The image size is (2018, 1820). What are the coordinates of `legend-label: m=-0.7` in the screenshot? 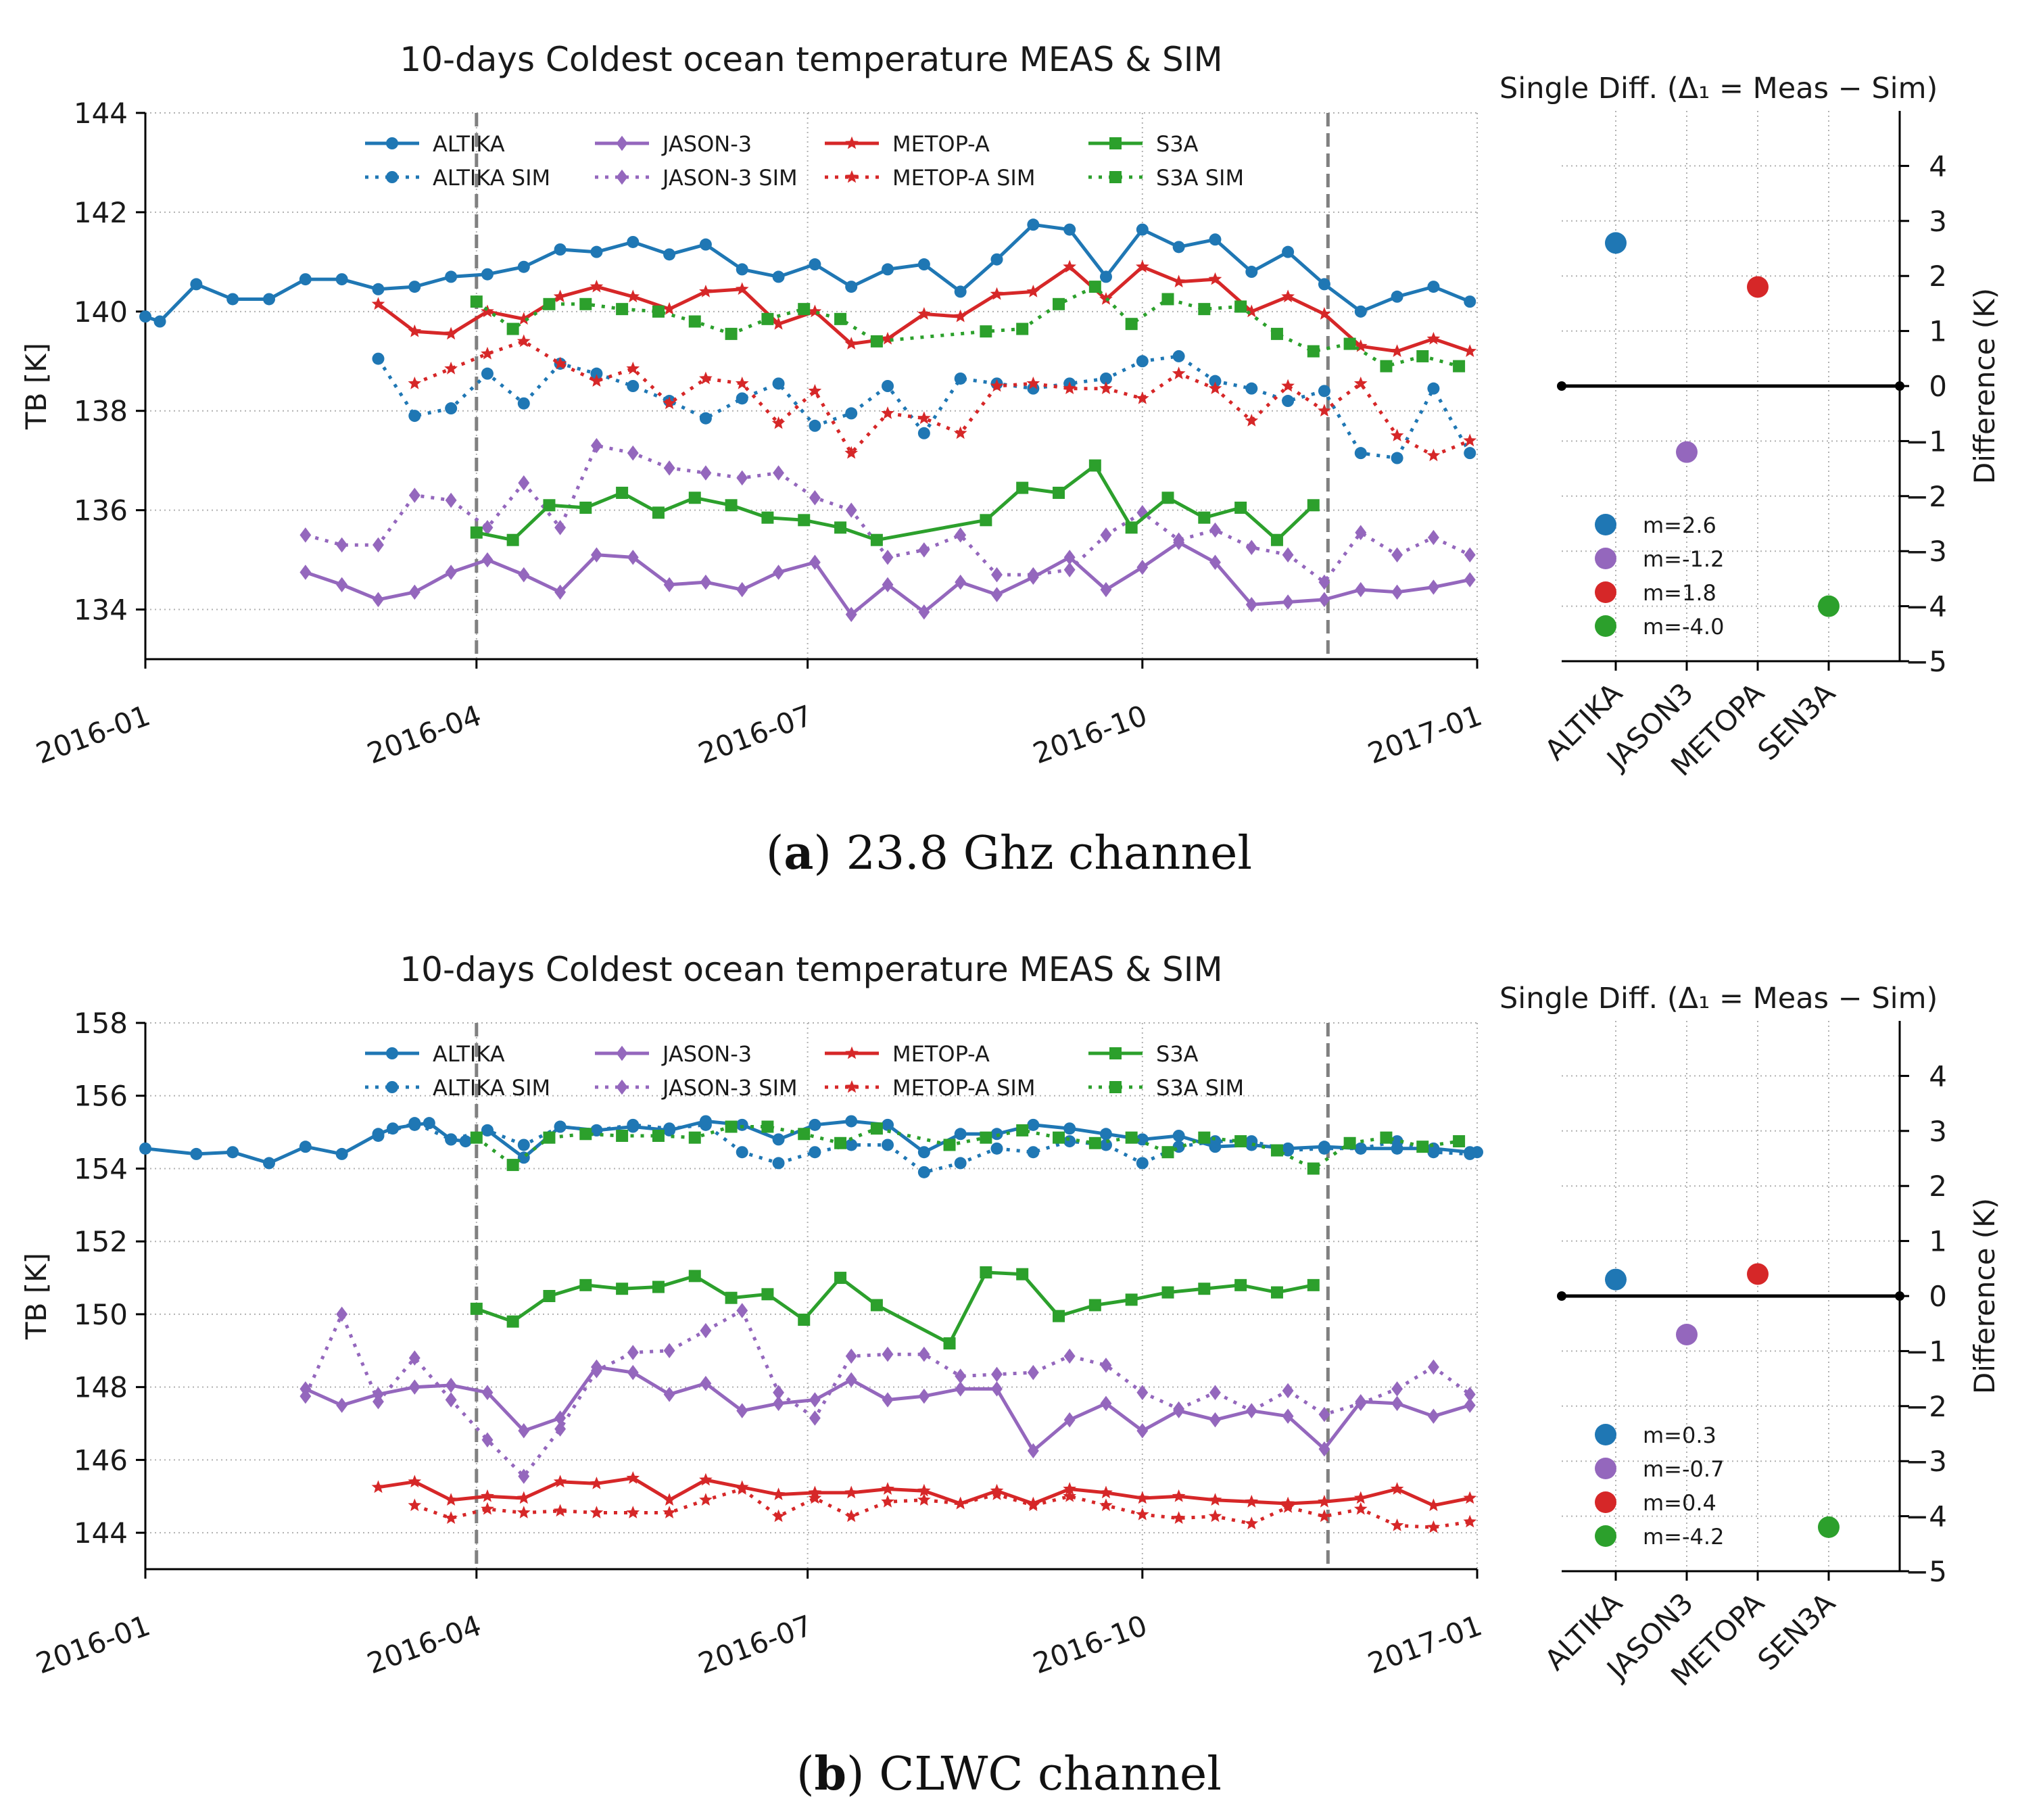 It's located at (1683, 1469).